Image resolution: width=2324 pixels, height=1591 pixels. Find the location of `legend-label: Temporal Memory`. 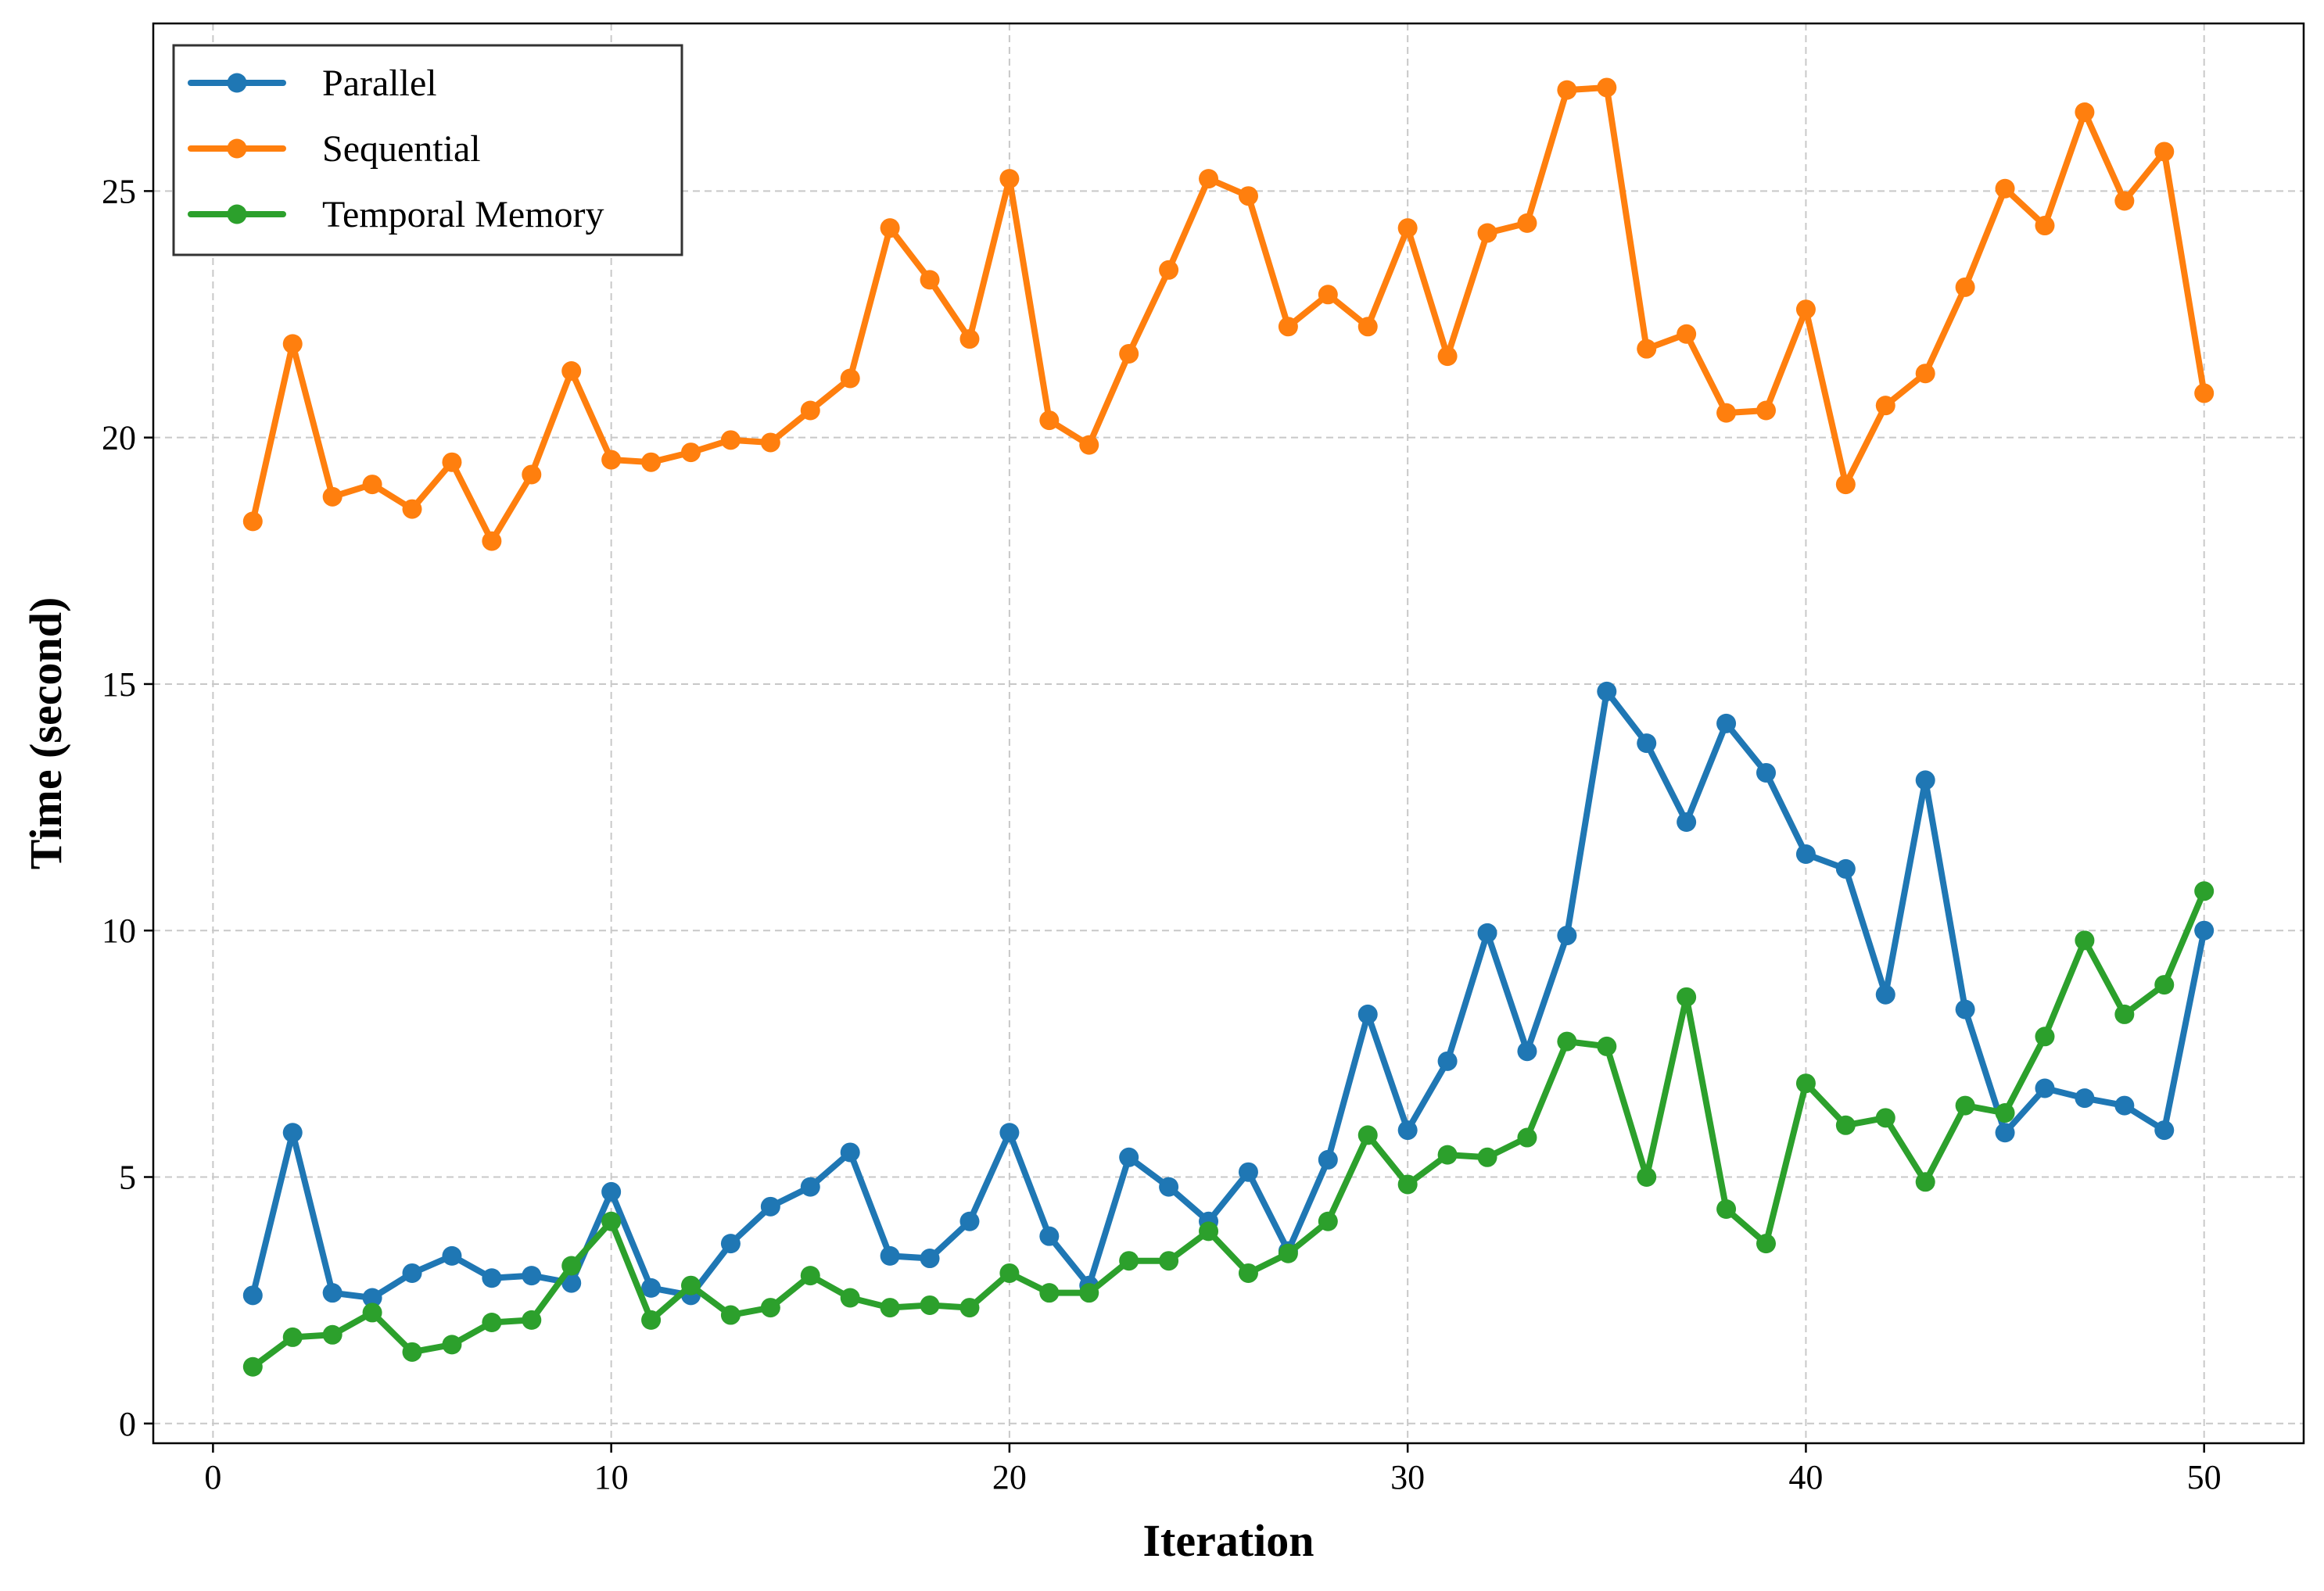

legend-label: Temporal Memory is located at coordinates (463, 215).